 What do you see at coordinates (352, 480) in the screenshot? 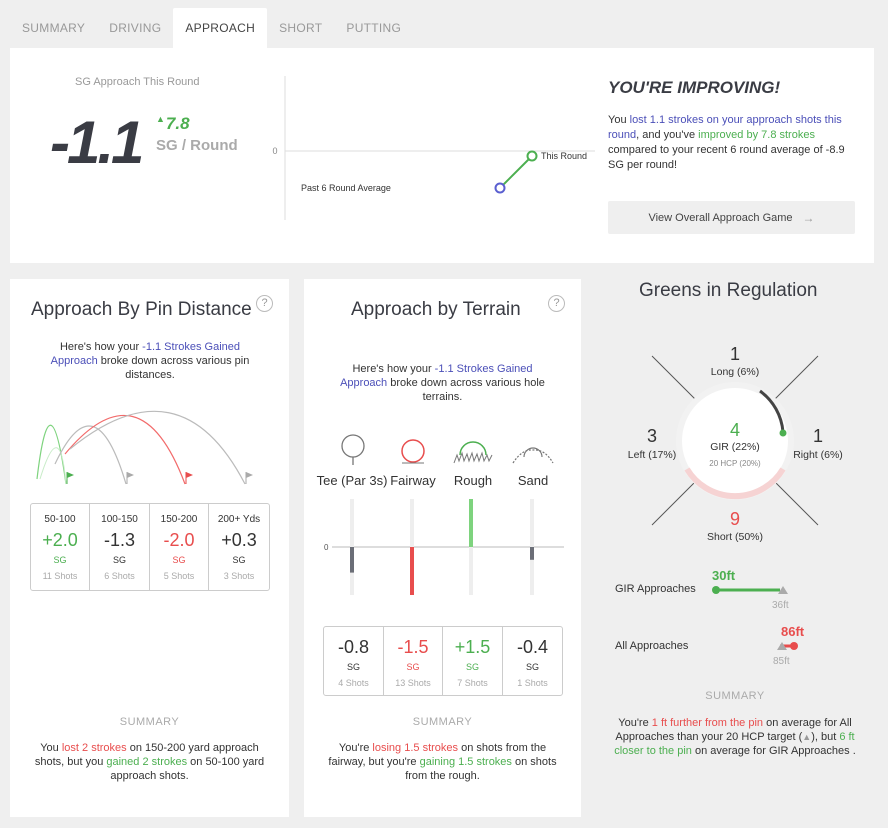
I see `terrain-label-text: Tee (Par 3s)` at bounding box center [352, 480].